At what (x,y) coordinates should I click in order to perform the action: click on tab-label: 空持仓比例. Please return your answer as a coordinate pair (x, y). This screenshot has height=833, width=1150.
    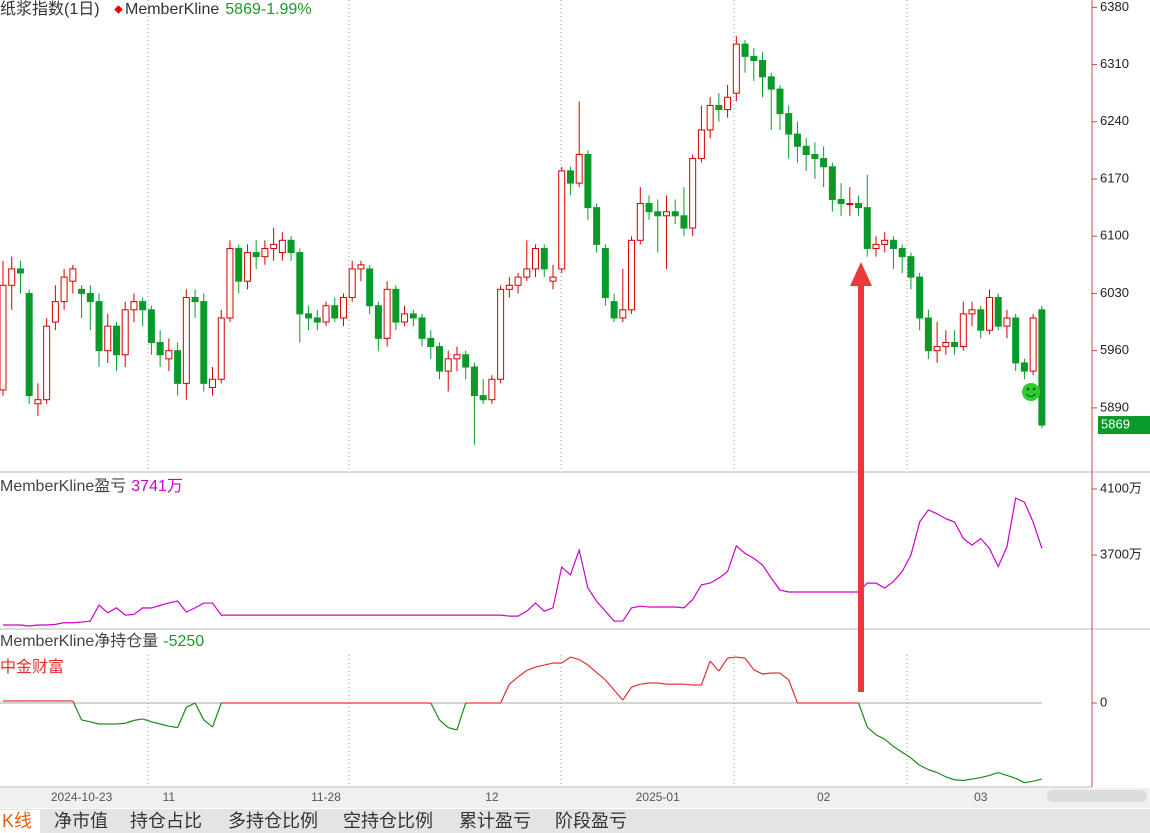
    Looking at the image, I should click on (388, 821).